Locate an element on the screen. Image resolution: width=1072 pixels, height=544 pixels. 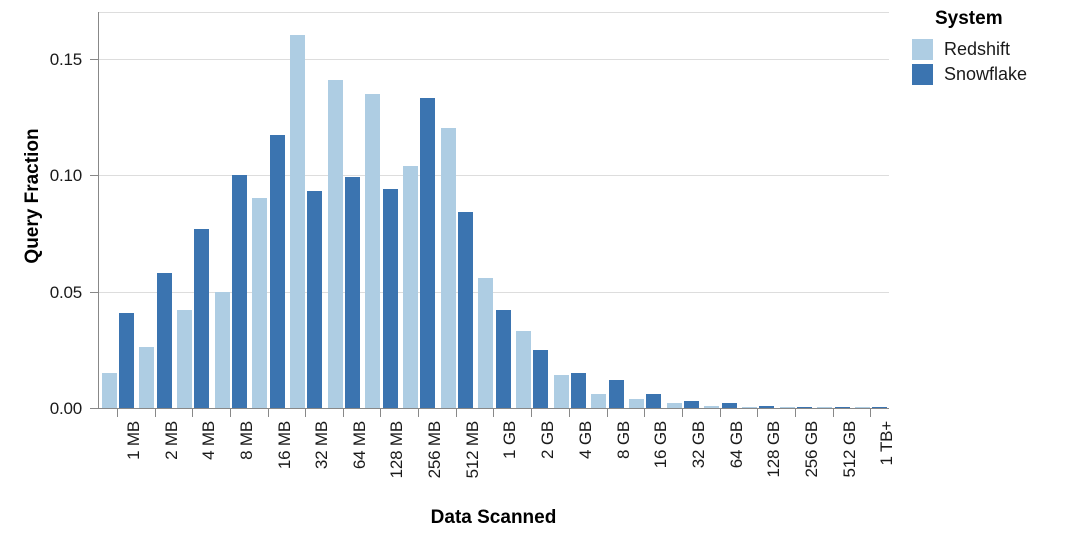
legend-label: Redshift is located at coordinates (977, 49).